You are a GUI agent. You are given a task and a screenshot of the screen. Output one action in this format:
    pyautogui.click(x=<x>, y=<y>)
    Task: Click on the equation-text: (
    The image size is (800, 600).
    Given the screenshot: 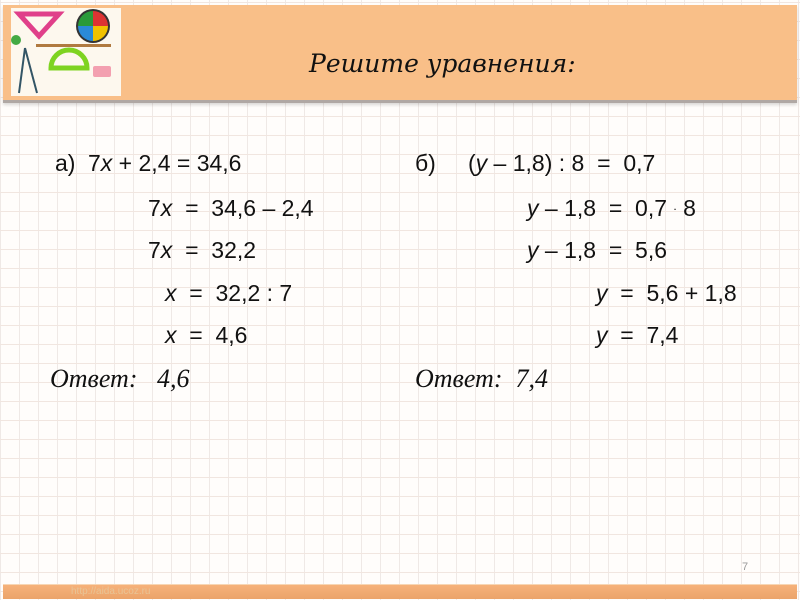 What is the action you would take?
    pyautogui.click(x=472, y=163)
    